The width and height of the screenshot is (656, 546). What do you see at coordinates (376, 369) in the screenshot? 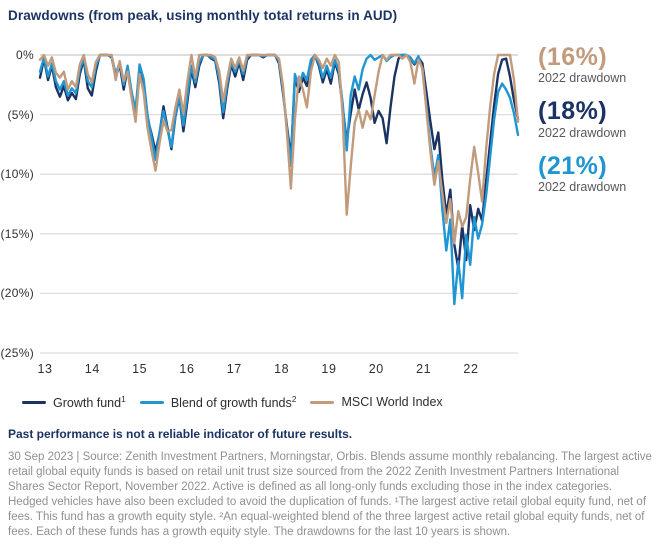
I see `x-axis-tick-label: 20` at bounding box center [376, 369].